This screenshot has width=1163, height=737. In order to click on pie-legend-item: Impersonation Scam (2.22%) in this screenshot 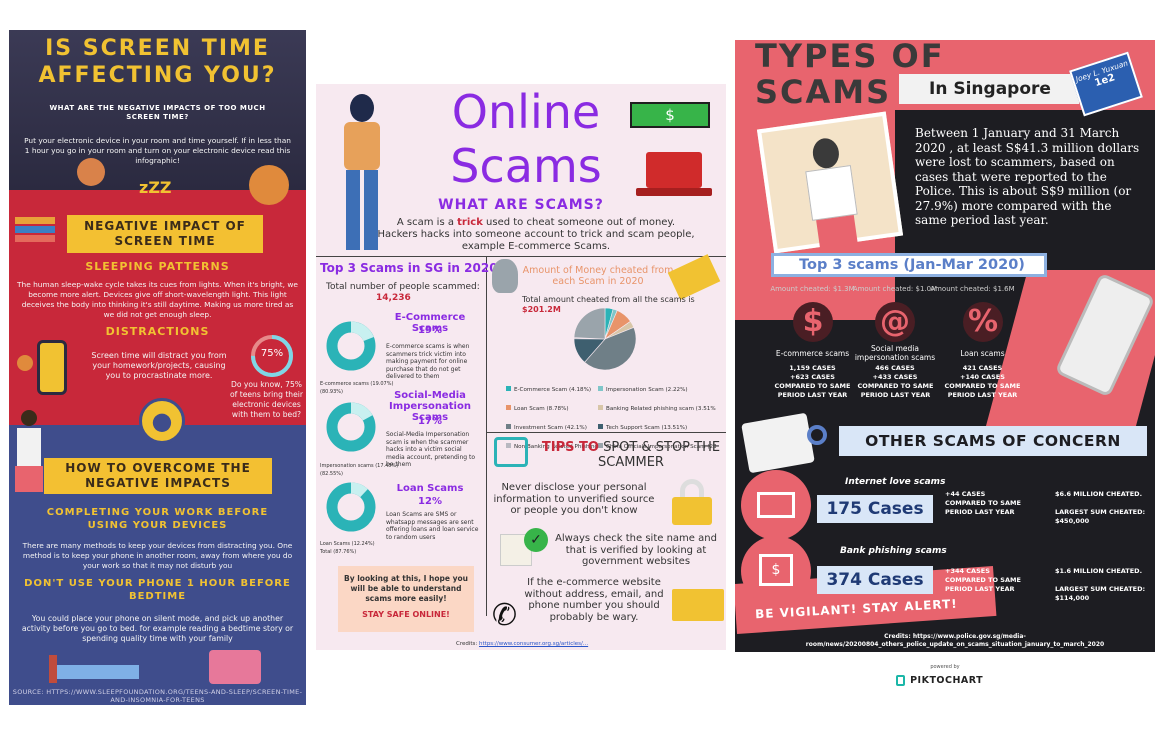, I will do `click(657, 390)`.